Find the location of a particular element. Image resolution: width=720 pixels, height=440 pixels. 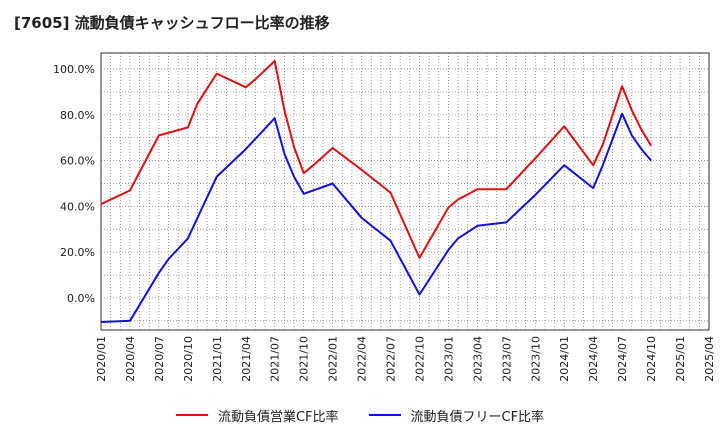

chart-title: [7605] 流動負債キャッシュフロー比率の推移 is located at coordinates (172, 23).